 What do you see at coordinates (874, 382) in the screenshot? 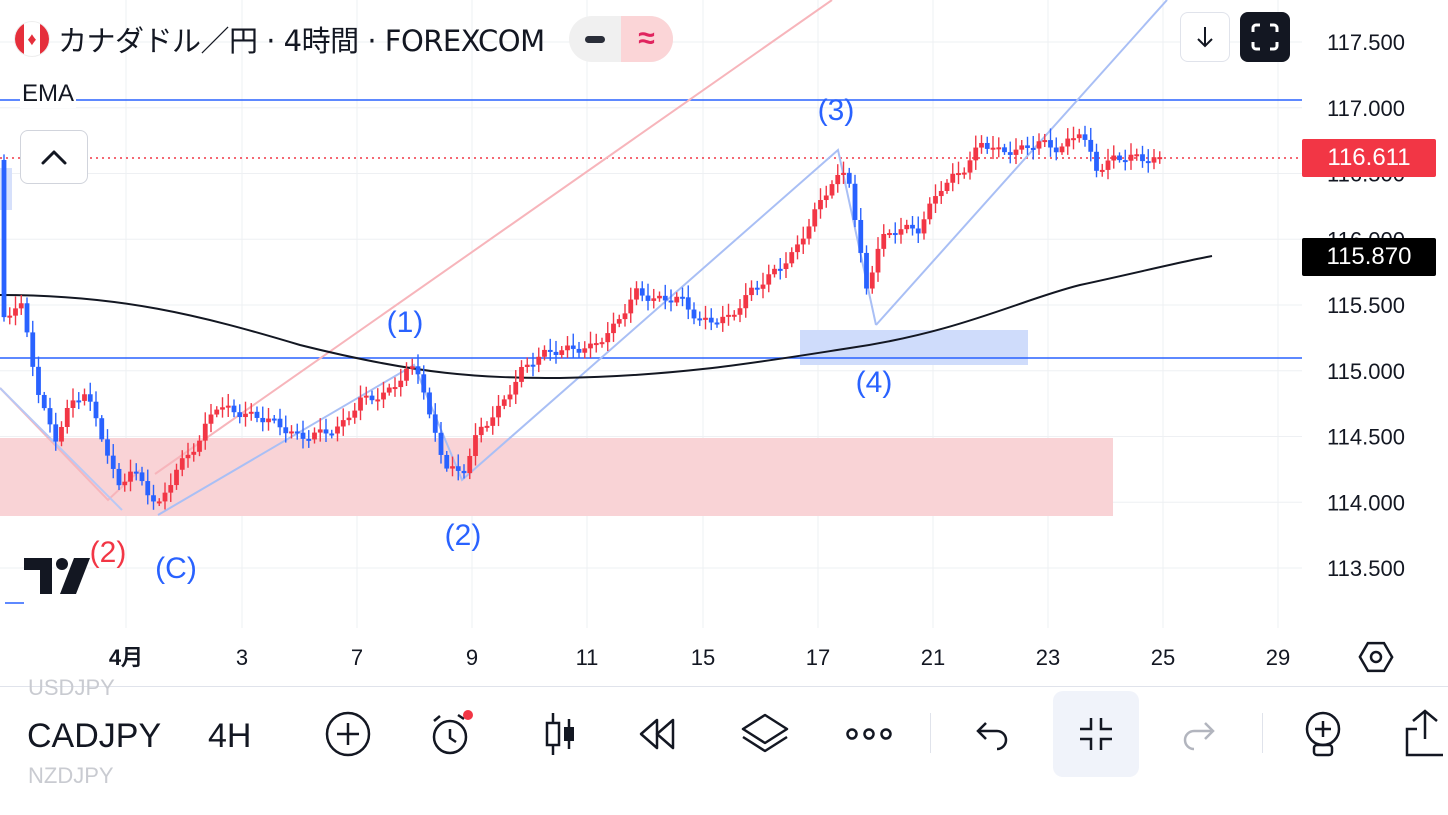
I see `wave-label: (4)` at bounding box center [874, 382].